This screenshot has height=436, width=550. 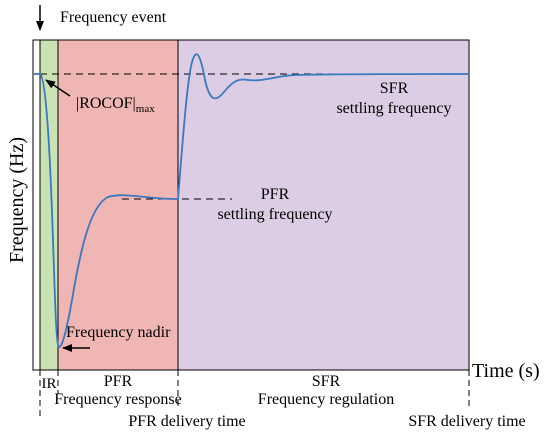 What do you see at coordinates (186, 421) in the screenshot?
I see `pfr-delivery-label: PFR delivery time` at bounding box center [186, 421].